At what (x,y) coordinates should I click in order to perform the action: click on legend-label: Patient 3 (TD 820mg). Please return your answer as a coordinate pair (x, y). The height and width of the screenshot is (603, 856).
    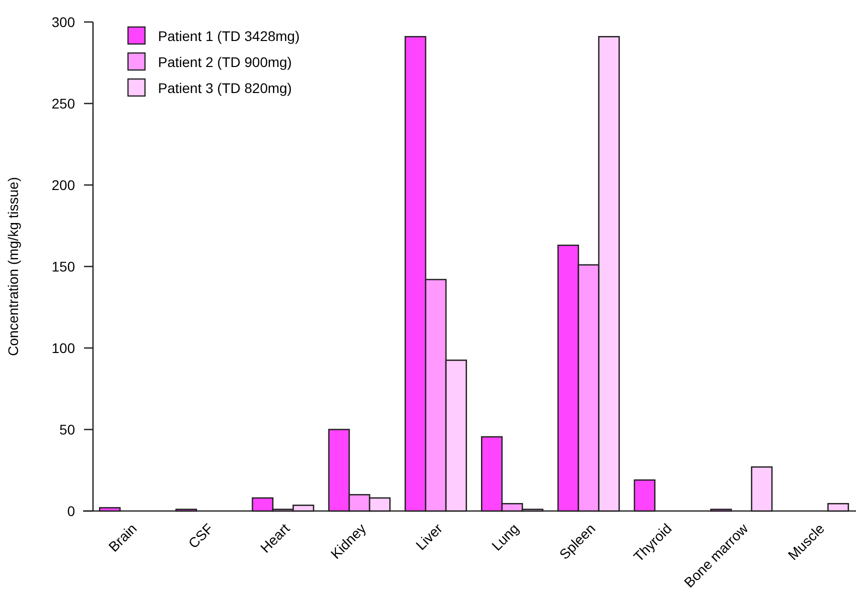
    Looking at the image, I should click on (225, 88).